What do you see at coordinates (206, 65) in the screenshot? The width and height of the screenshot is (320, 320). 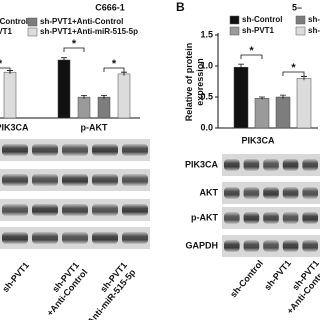 I see `y-tick-label: 1.0` at bounding box center [206, 65].